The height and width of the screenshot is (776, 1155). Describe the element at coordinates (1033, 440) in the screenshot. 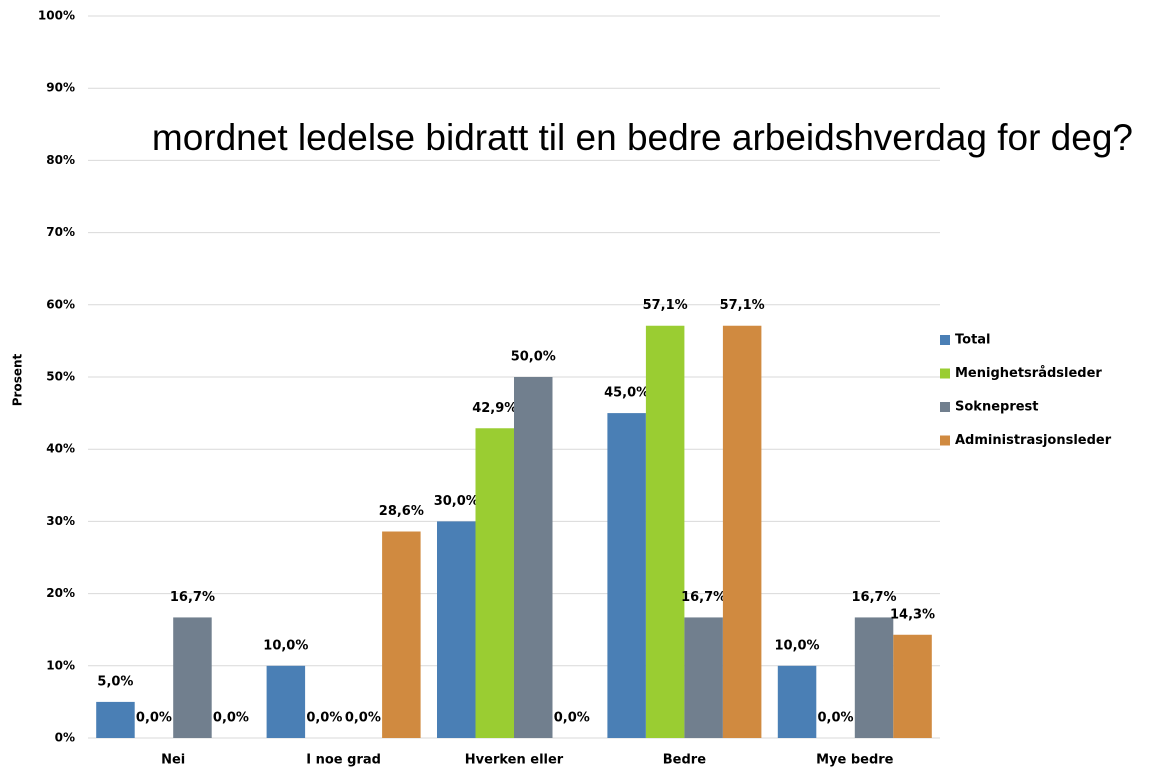

I see `legend-label: Administrasjonsleder` at that location.